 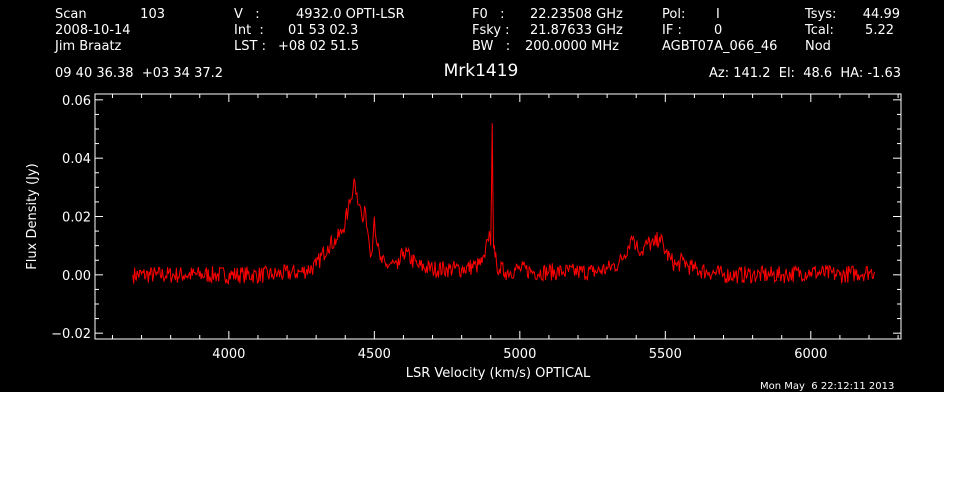 What do you see at coordinates (76, 159) in the screenshot?
I see `y-tick-label: 0.04` at bounding box center [76, 159].